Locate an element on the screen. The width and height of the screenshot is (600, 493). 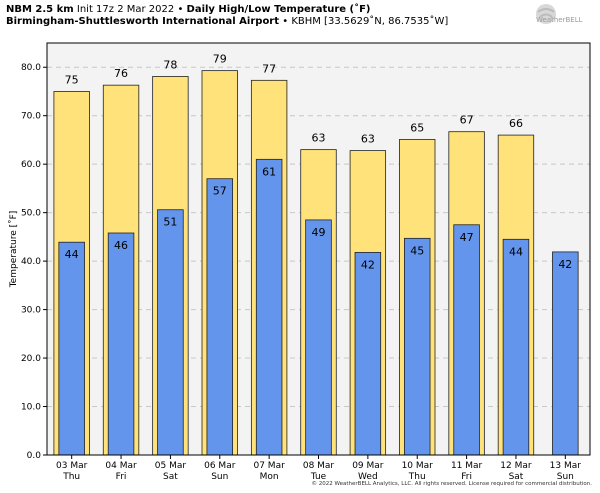
low-temp-label: 45 is located at coordinates (417, 250).